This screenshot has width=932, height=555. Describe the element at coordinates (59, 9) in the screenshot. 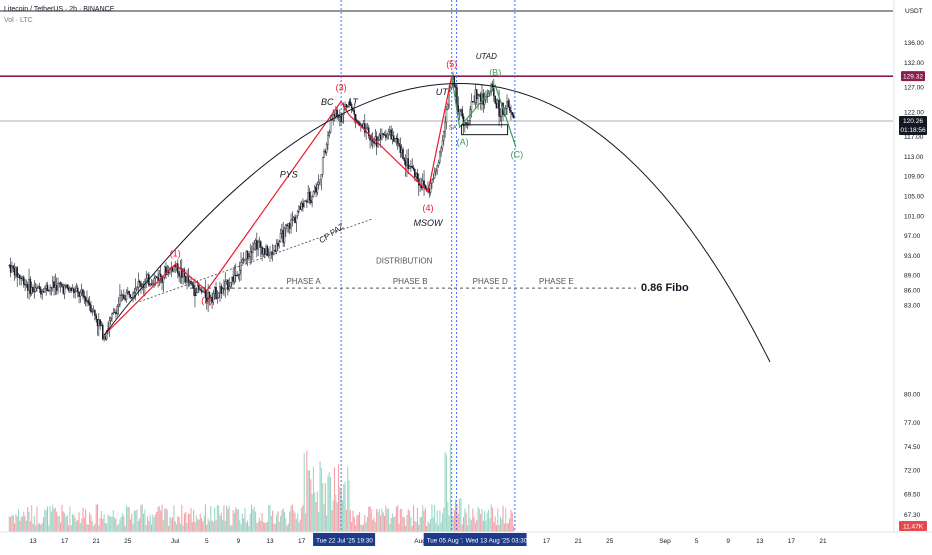

I see `symbol-title: Litecoin / TetherUS · 2h · BINANCE` at that location.